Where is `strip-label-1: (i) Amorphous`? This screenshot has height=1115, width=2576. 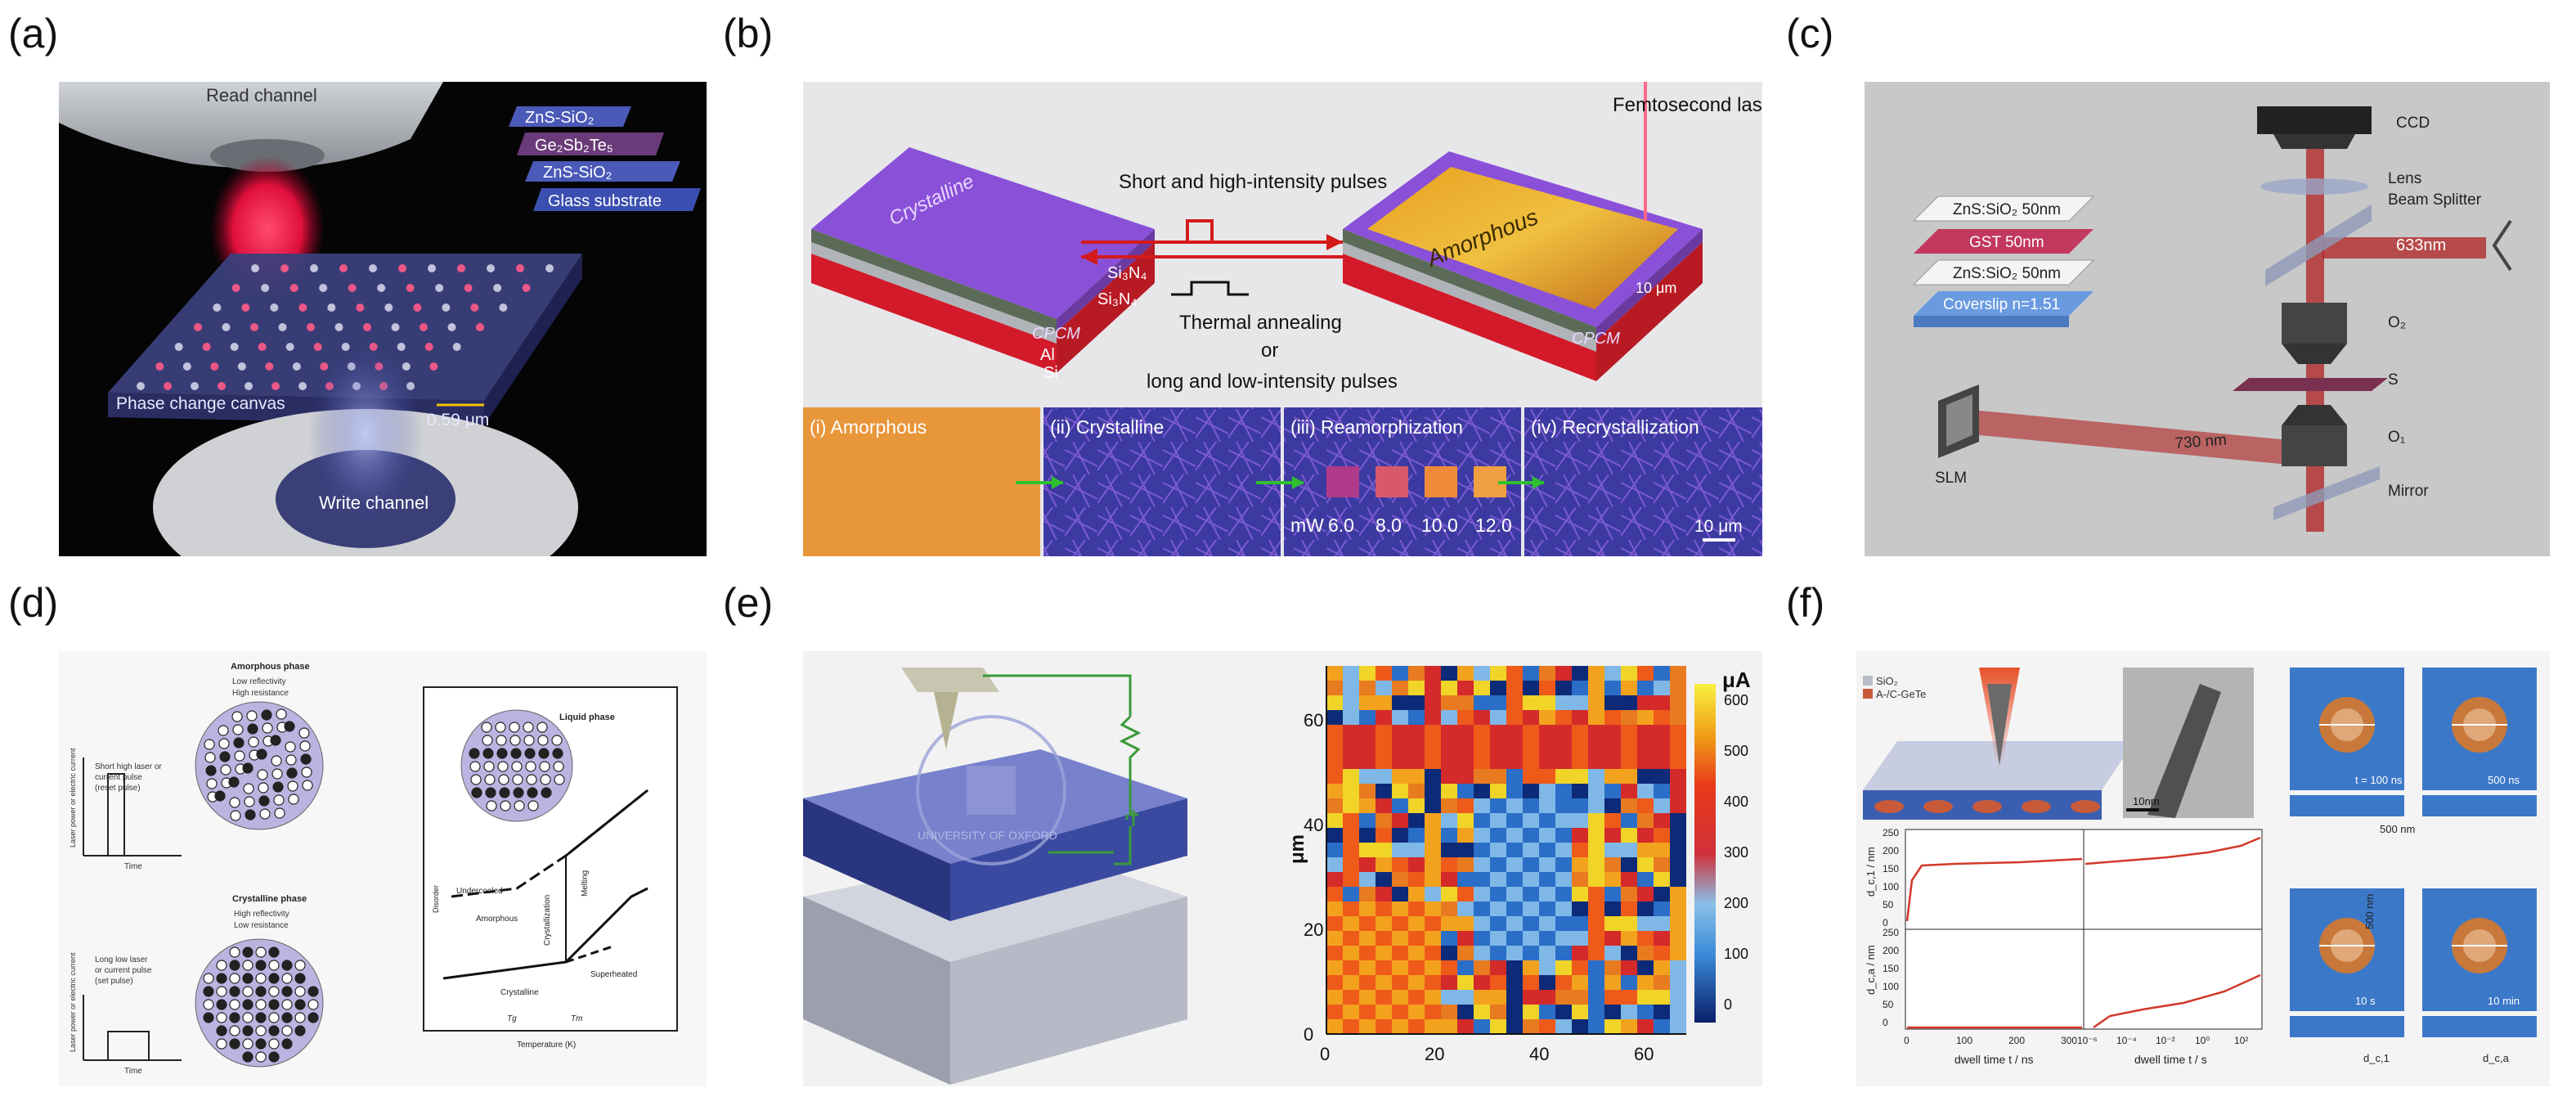
strip-label-1: (i) Amorphous is located at coordinates (868, 427).